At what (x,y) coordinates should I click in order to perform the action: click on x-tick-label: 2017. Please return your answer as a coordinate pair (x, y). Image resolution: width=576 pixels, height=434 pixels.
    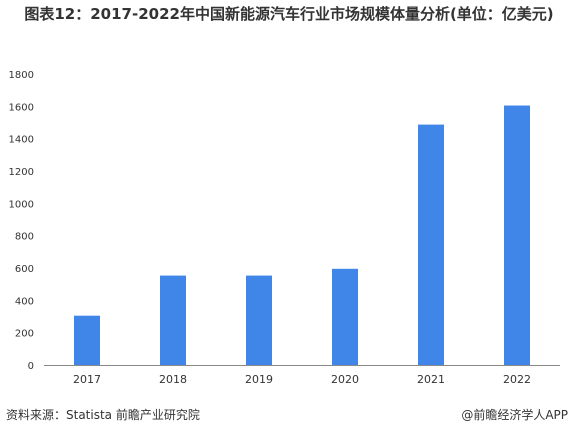
    Looking at the image, I should click on (87, 379).